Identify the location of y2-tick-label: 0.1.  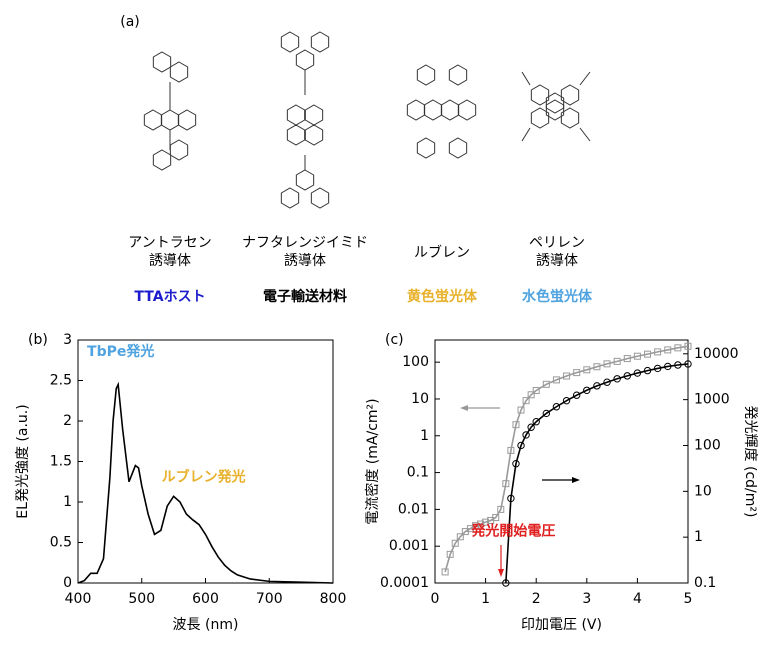
(705, 583).